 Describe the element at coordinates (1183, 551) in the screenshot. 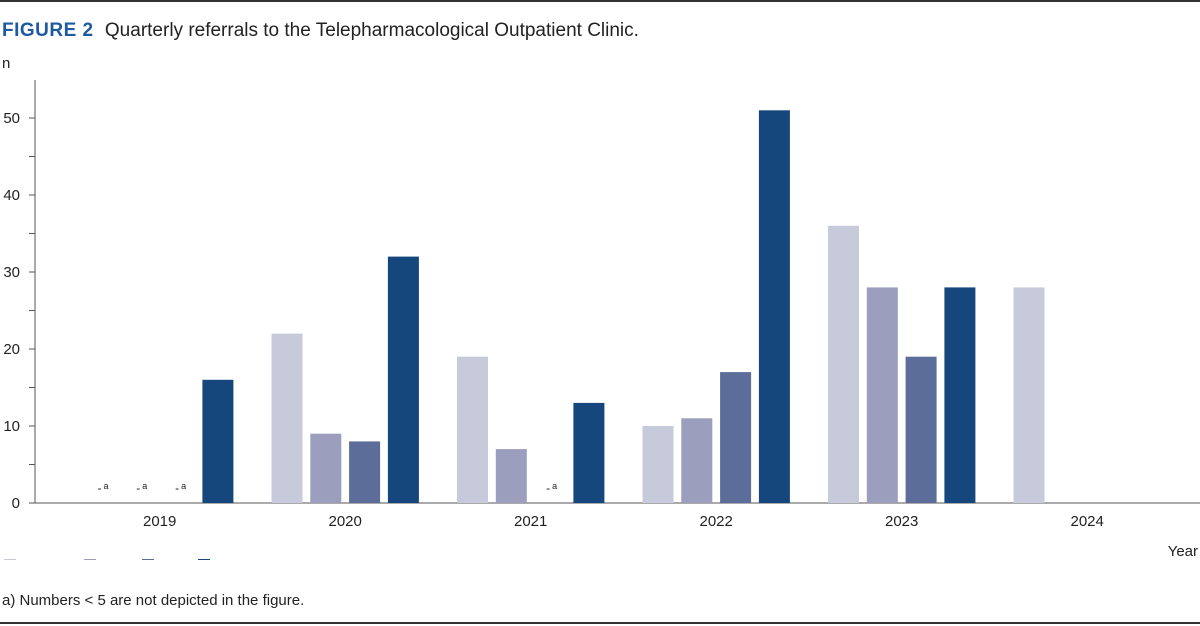

I see `x-axis-label: Year` at that location.